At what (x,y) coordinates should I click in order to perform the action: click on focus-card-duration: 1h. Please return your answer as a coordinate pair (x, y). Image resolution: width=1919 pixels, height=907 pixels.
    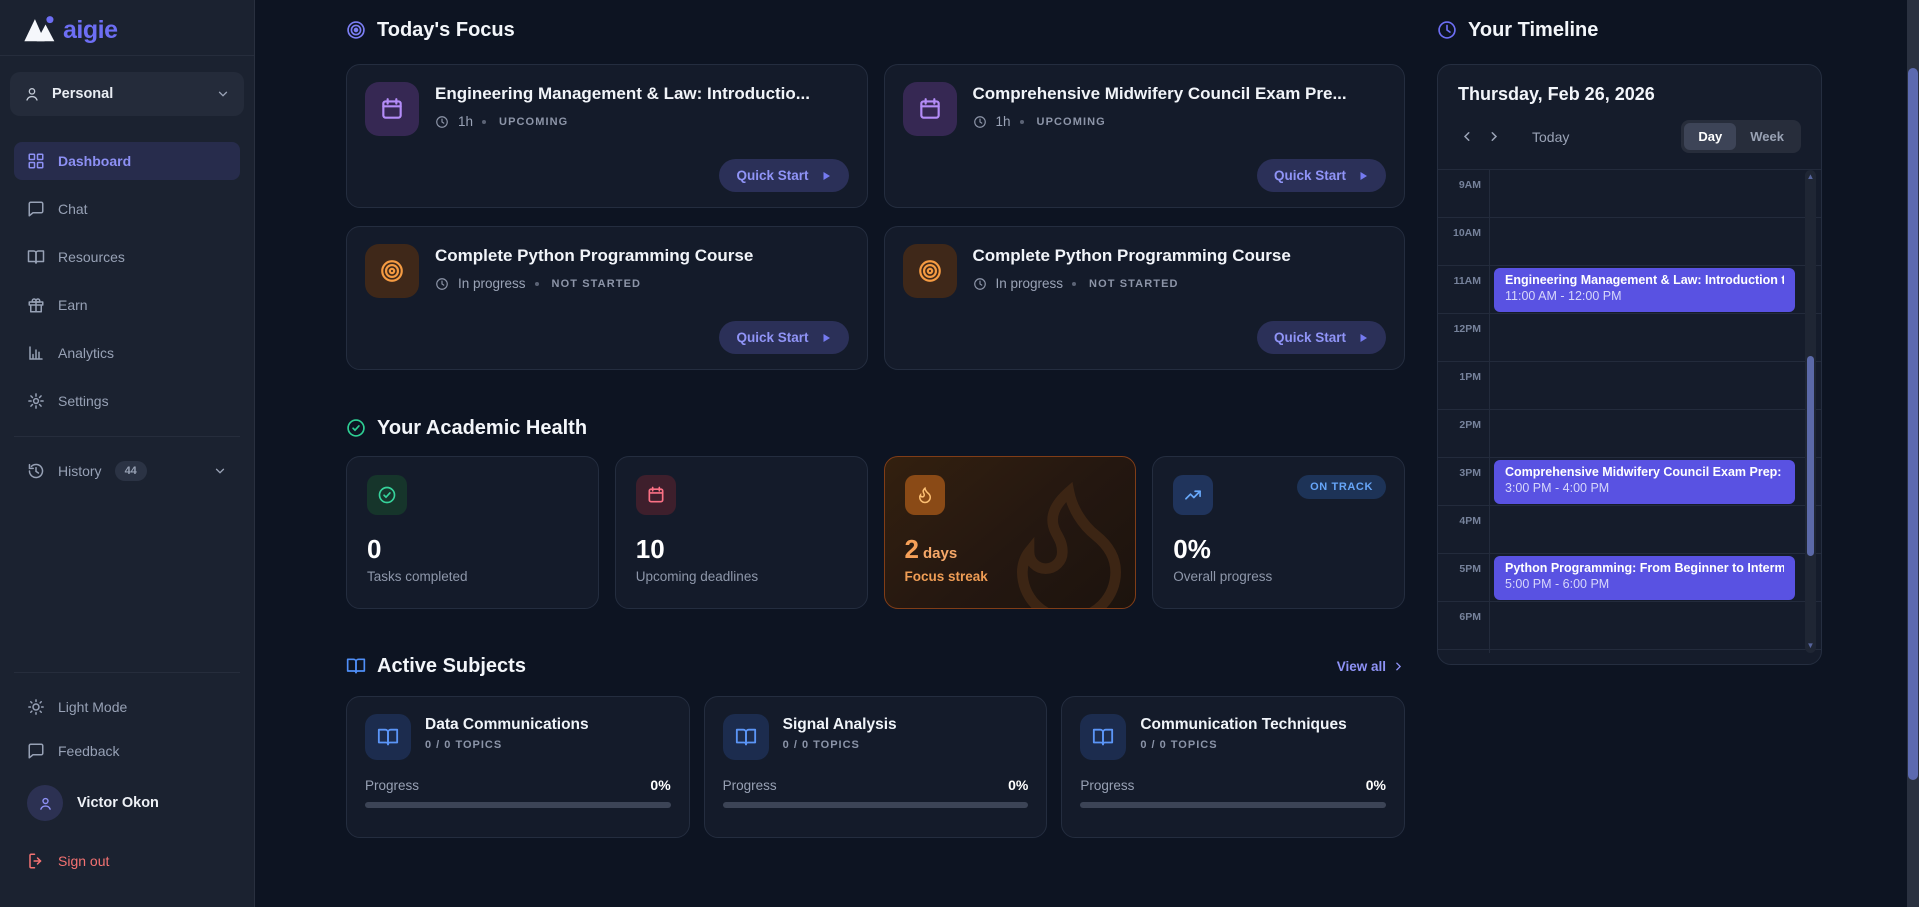
    Looking at the image, I should click on (1003, 121).